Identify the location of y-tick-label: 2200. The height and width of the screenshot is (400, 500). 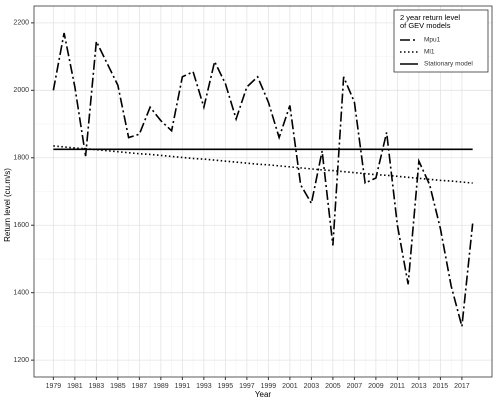
(21, 23).